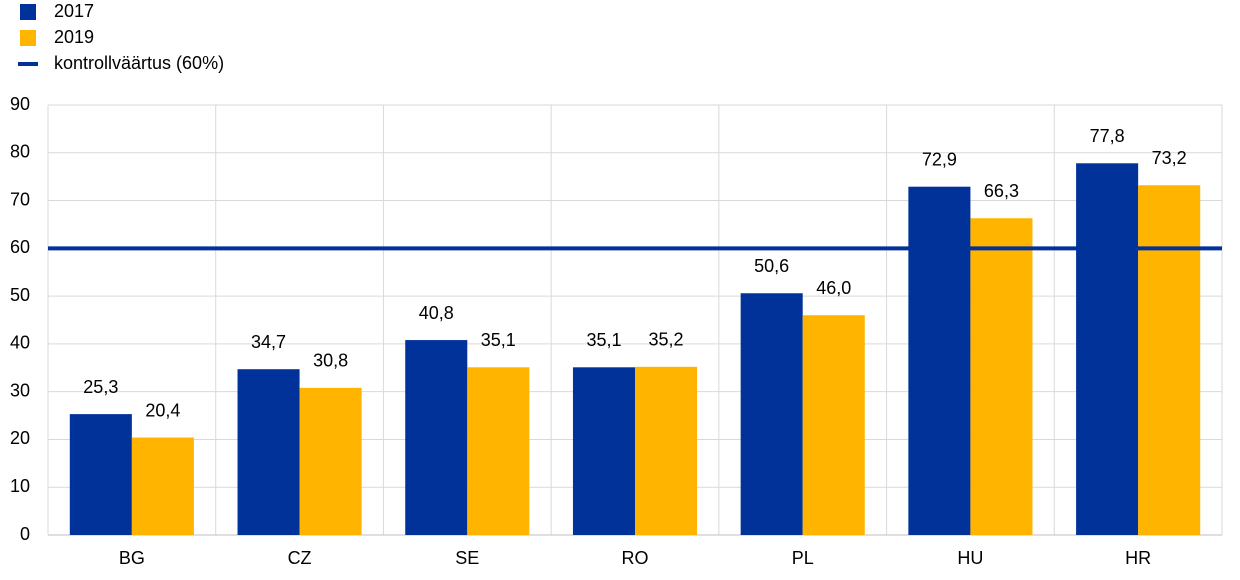 The height and width of the screenshot is (580, 1240). What do you see at coordinates (20, 247) in the screenshot?
I see `y-tick-label: 60` at bounding box center [20, 247].